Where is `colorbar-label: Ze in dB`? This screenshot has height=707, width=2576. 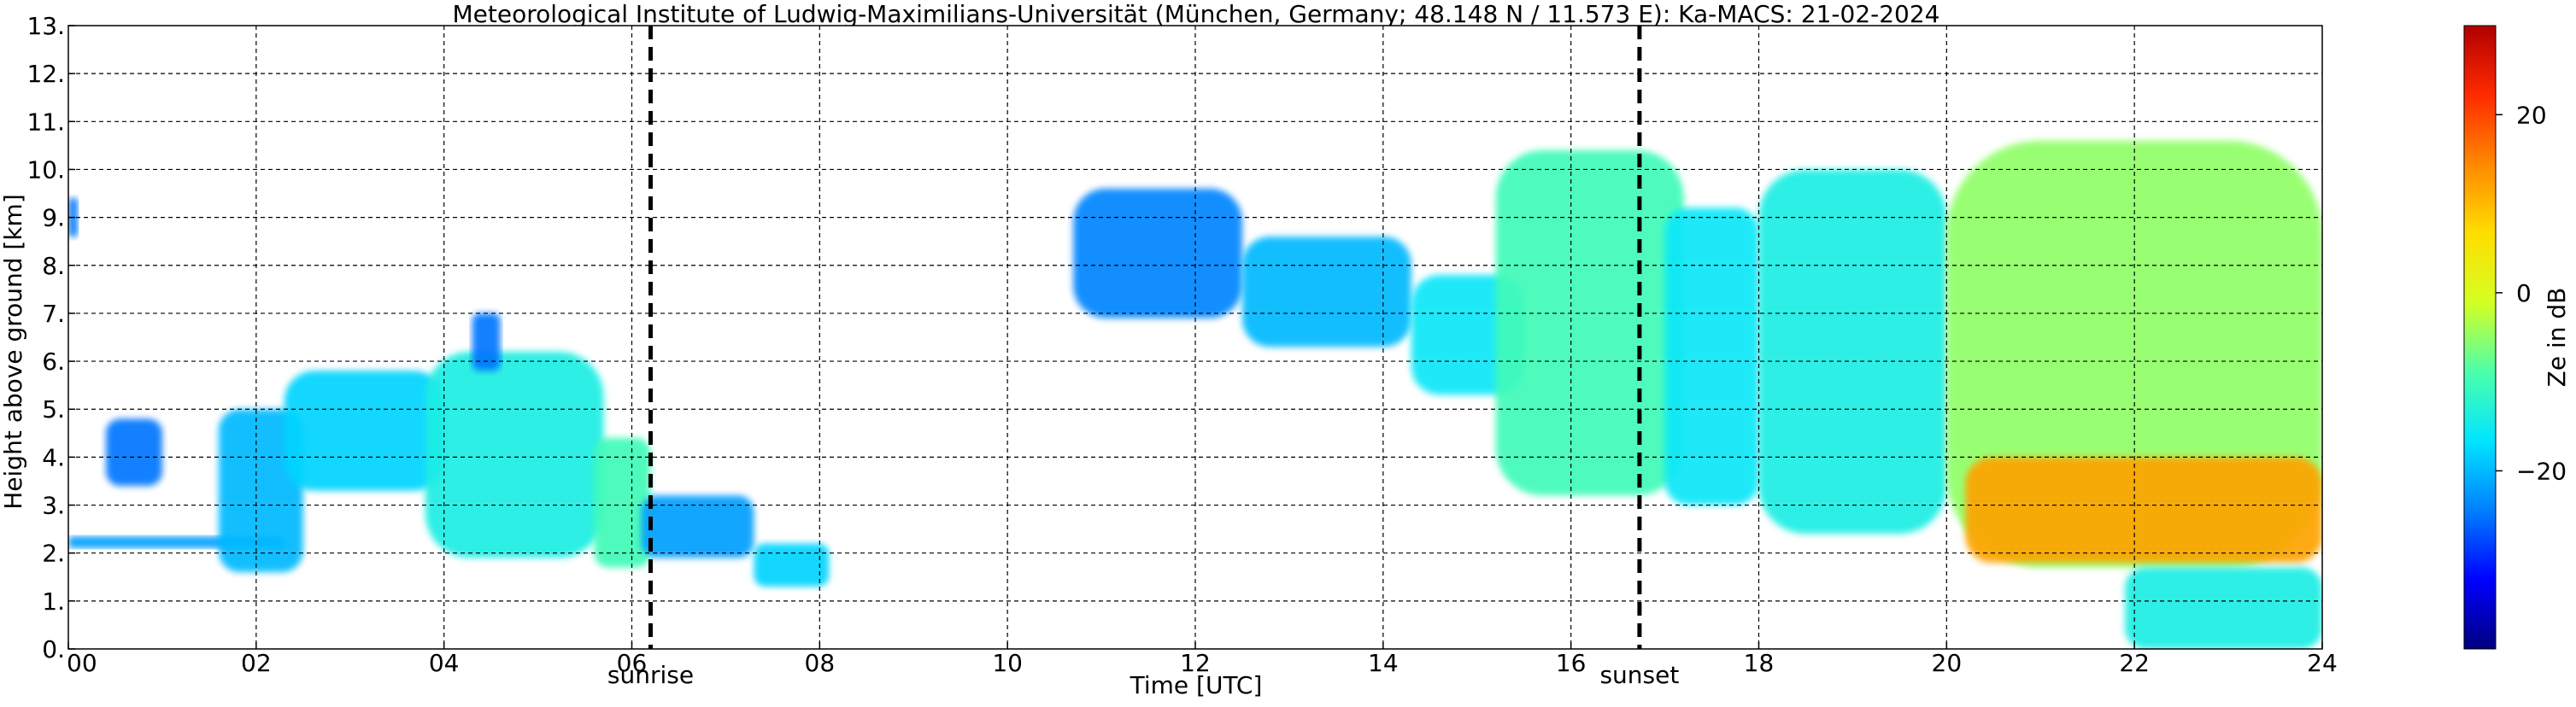 colorbar-label: Ze in dB is located at coordinates (2557, 338).